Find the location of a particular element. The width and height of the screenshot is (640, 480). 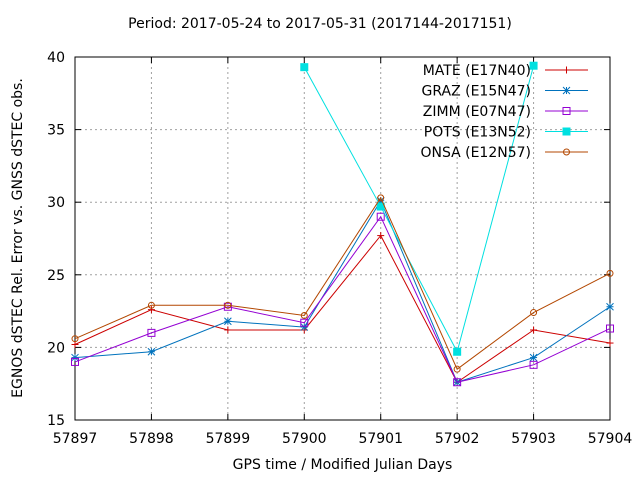

x-tick-label: 57903 is located at coordinates (533, 439).